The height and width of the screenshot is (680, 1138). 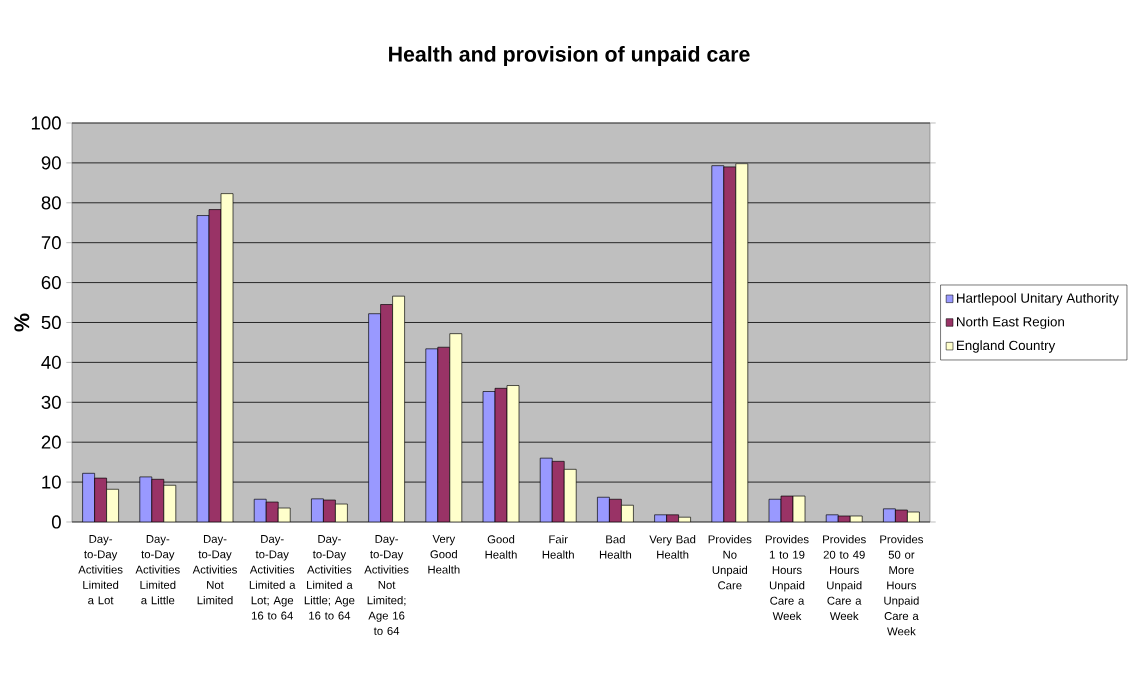 I want to click on y-tick-label: 100, so click(x=46, y=123).